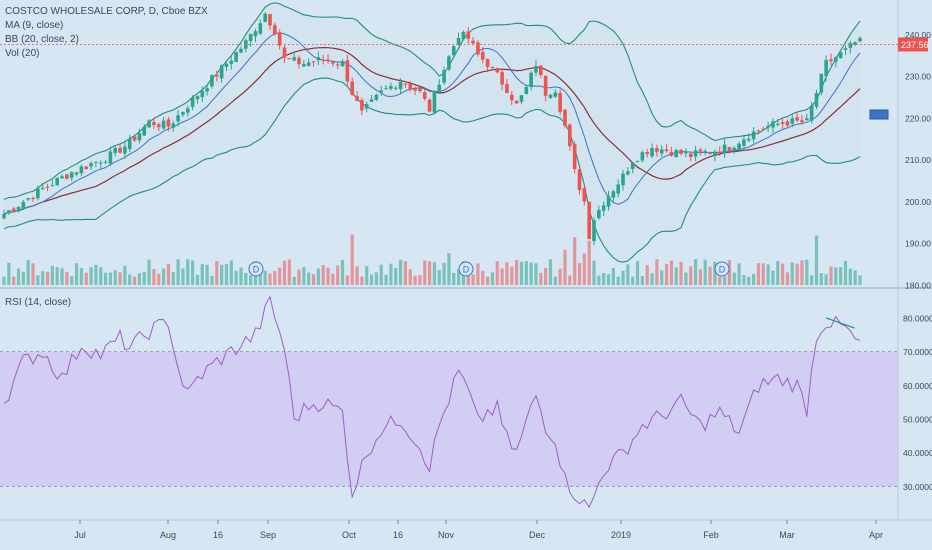  What do you see at coordinates (432, 259) in the screenshot?
I see `volume-bars` at bounding box center [432, 259].